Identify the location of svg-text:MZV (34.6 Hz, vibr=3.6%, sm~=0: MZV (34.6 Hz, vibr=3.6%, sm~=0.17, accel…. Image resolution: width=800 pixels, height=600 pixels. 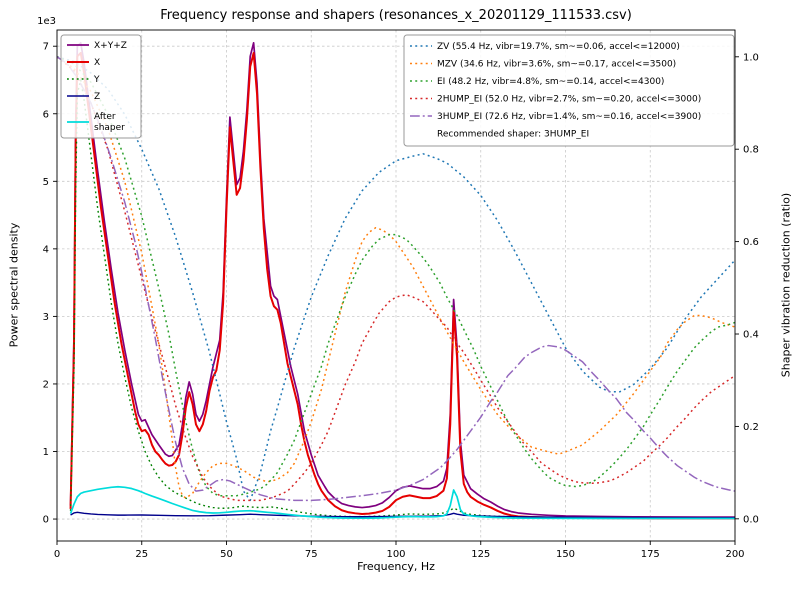
(556, 65).